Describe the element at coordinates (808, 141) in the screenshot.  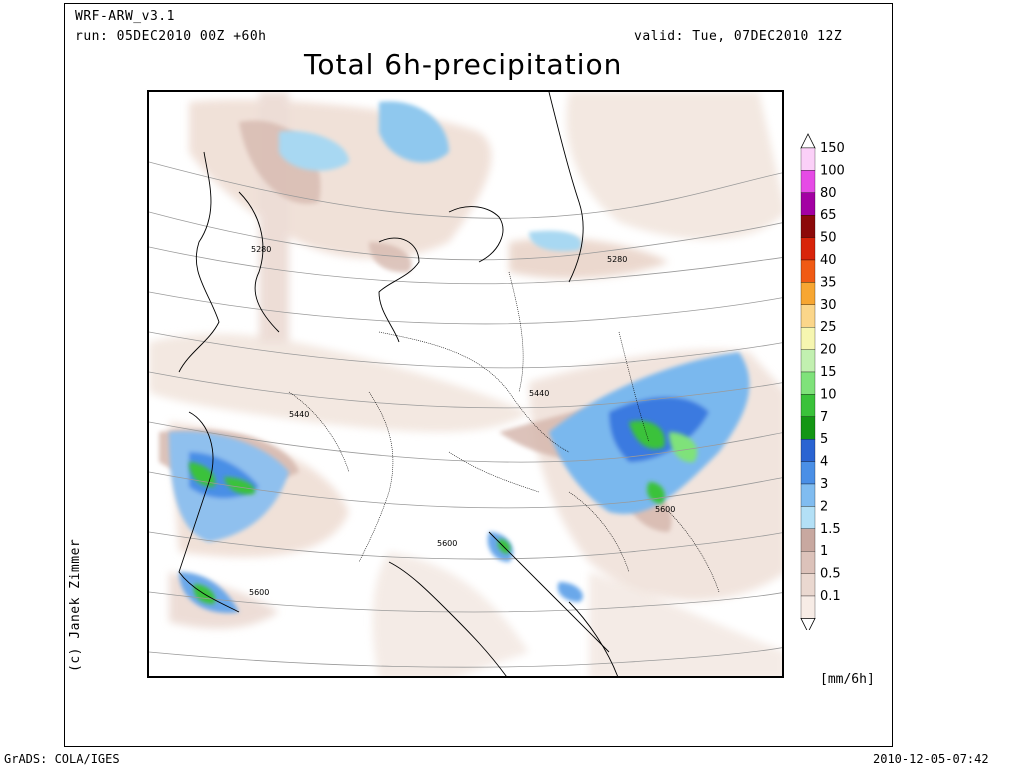
I see `colorbar-arrow-top` at that location.